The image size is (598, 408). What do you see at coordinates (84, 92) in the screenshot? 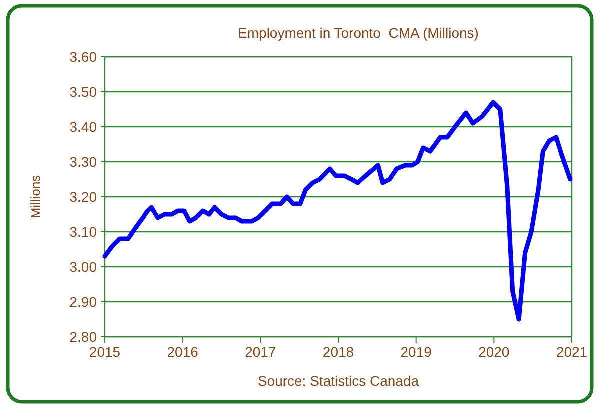
I see `y-tick-label: 3.50` at bounding box center [84, 92].